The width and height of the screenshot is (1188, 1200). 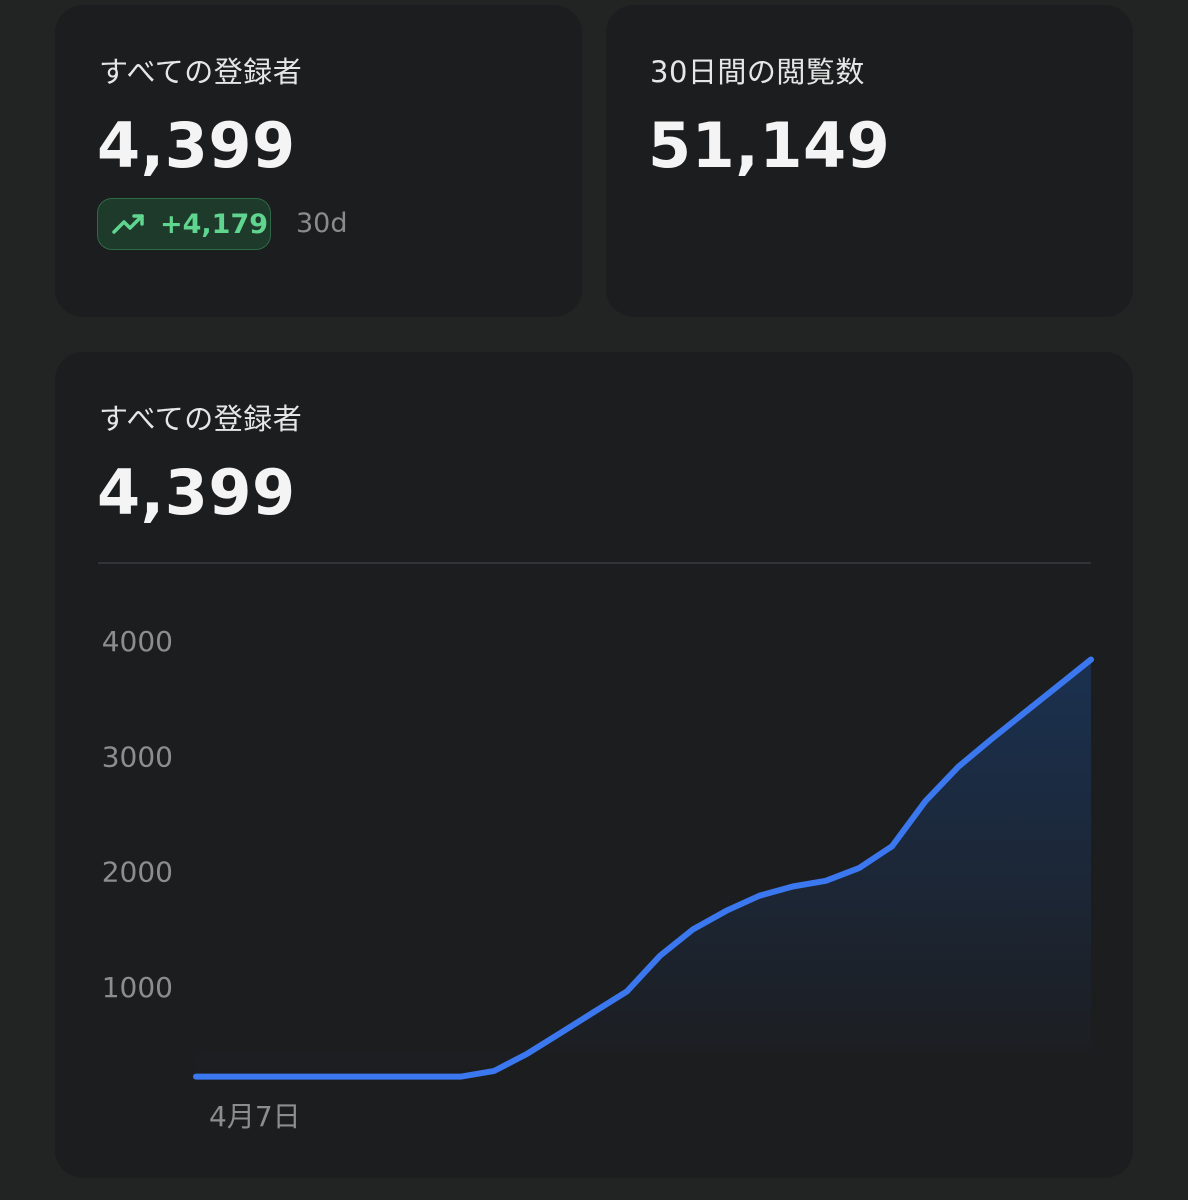 What do you see at coordinates (196, 492) in the screenshot?
I see `chart-card-count: 4,399` at bounding box center [196, 492].